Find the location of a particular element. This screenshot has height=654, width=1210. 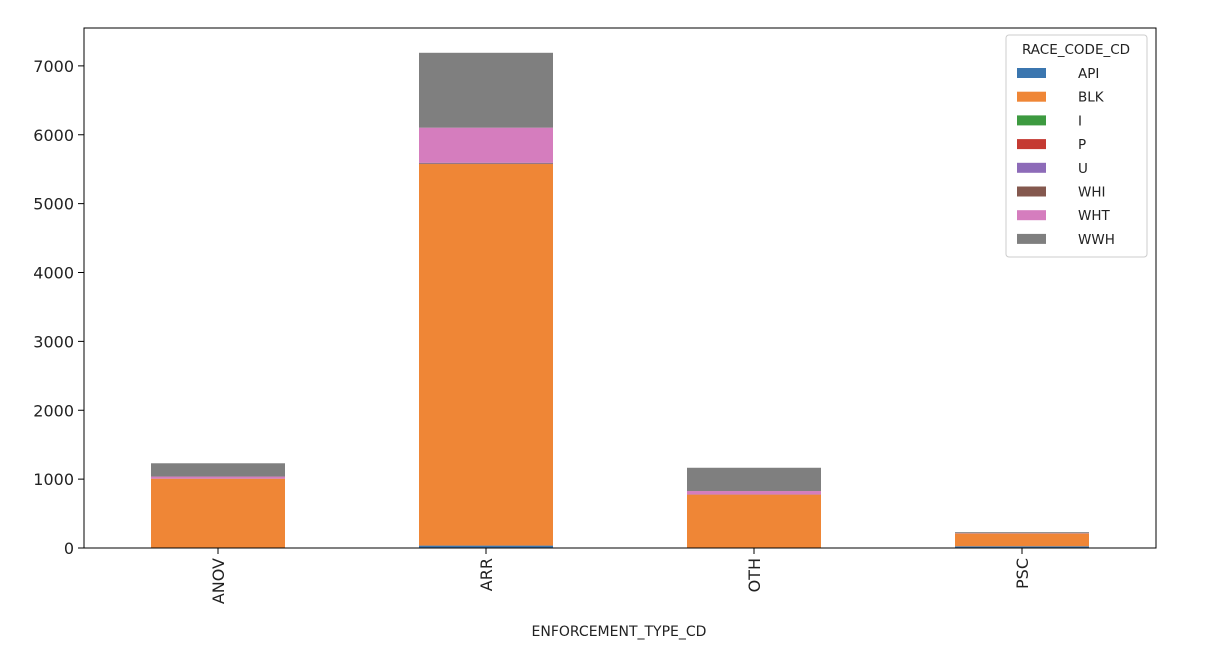

legend-swatch-wht is located at coordinates (1031, 215).